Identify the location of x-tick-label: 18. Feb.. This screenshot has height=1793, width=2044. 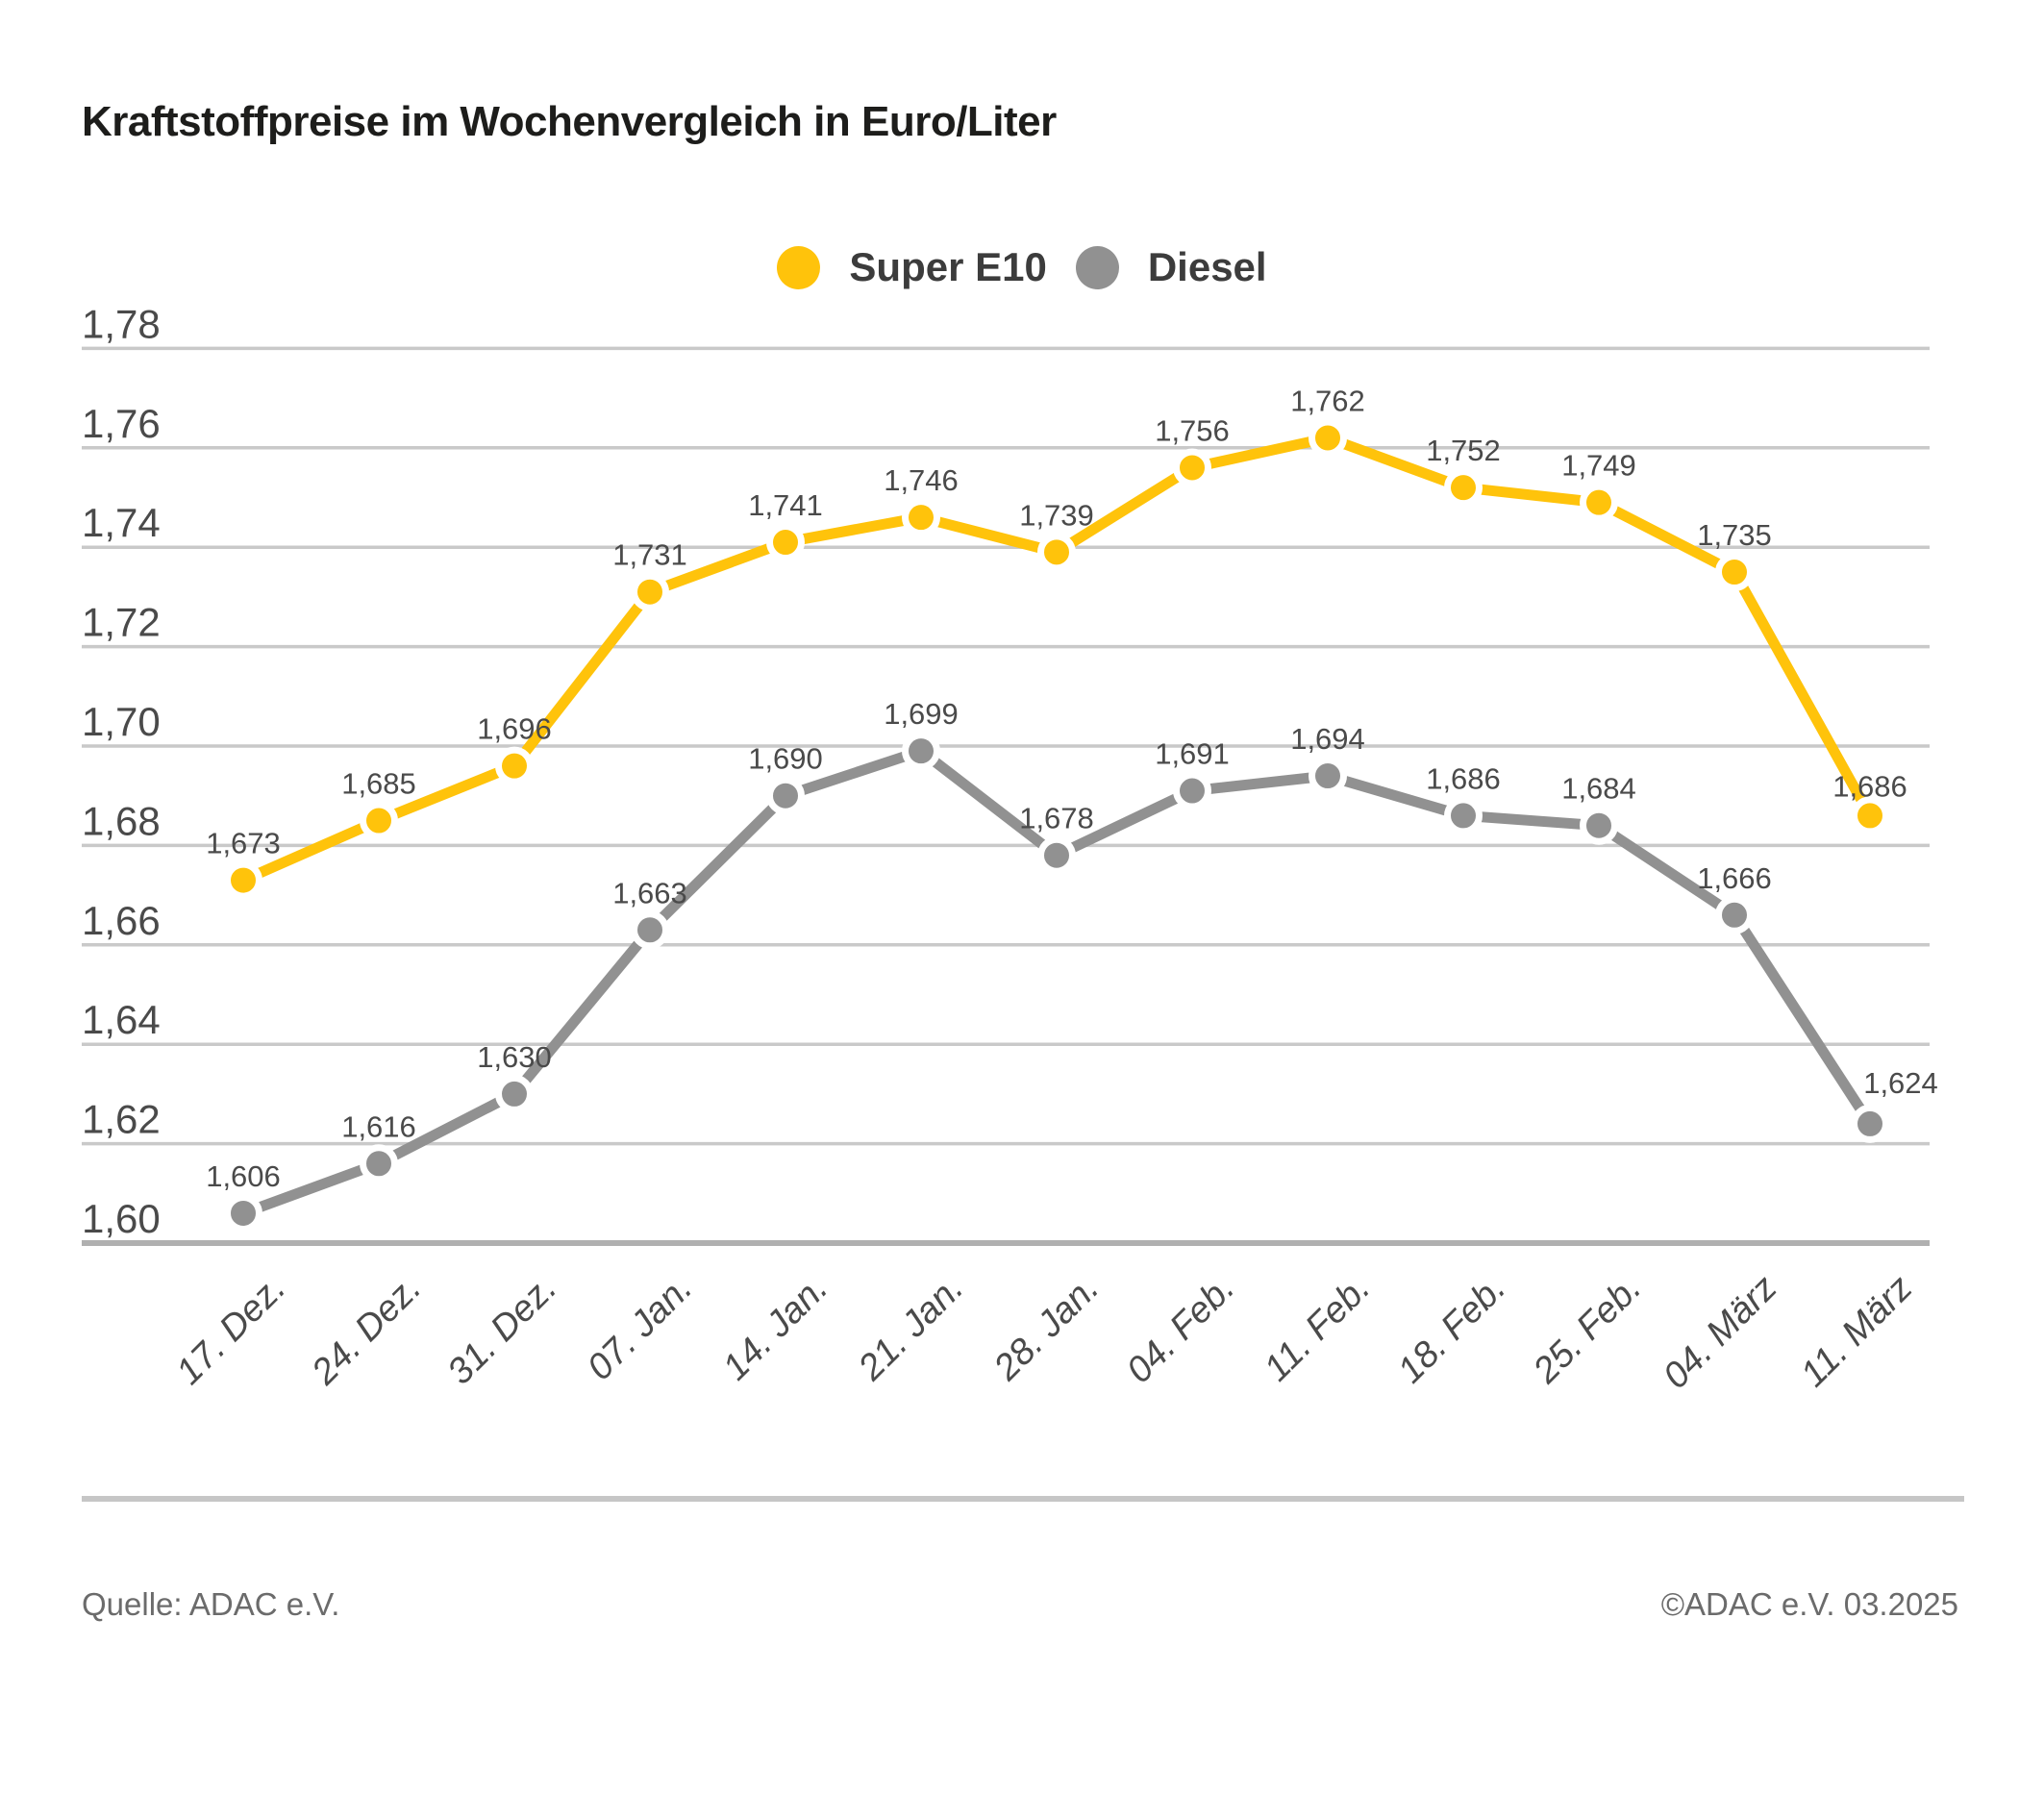
(1451, 1329).